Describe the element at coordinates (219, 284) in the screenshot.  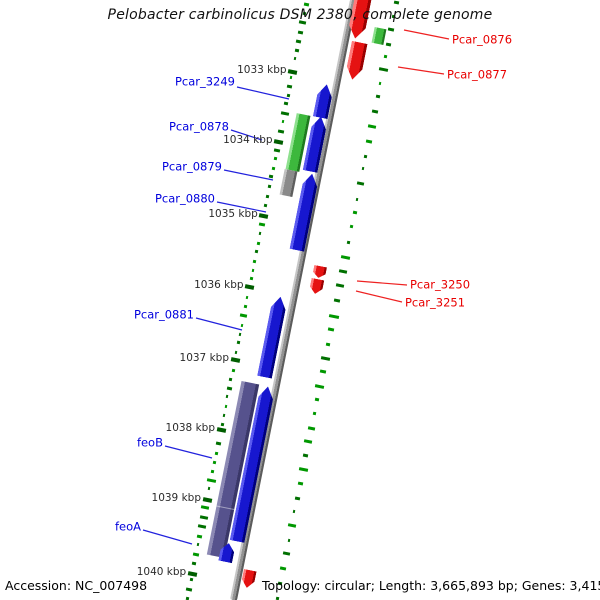
I see `ruler-label-kbp: 1036 kbp` at that location.